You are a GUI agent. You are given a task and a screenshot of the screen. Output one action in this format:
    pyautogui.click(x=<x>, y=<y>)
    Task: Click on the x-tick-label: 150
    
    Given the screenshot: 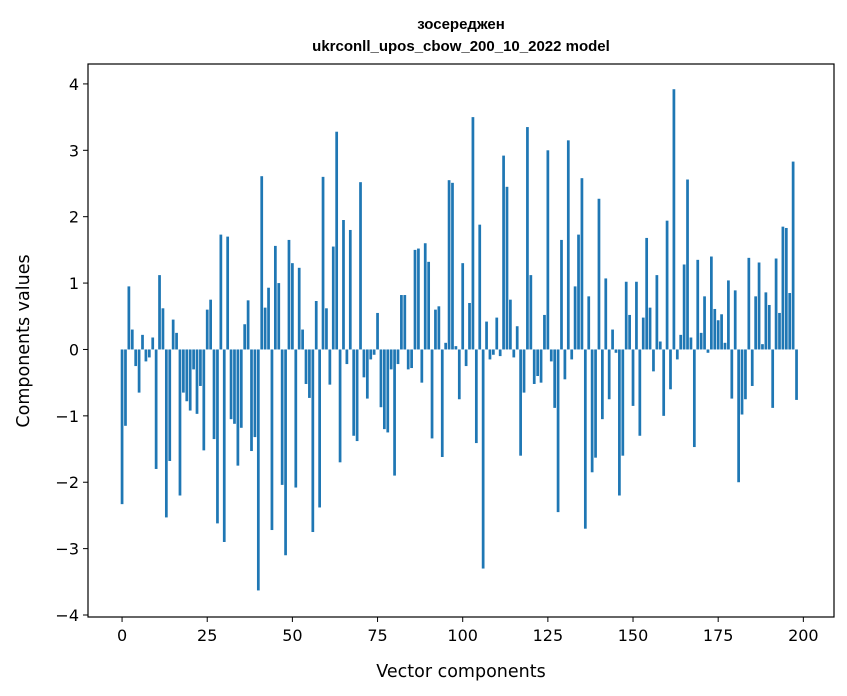 What is the action you would take?
    pyautogui.click(x=633, y=635)
    